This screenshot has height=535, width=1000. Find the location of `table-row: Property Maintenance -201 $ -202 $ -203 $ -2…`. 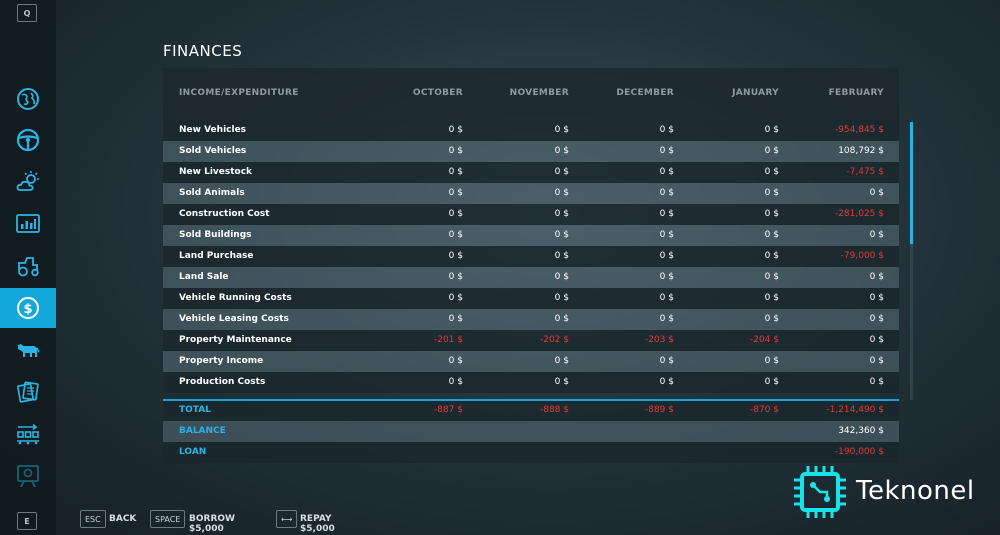

table-row: Property Maintenance -201 $ -202 $ -203 $ -2… is located at coordinates (531, 340).